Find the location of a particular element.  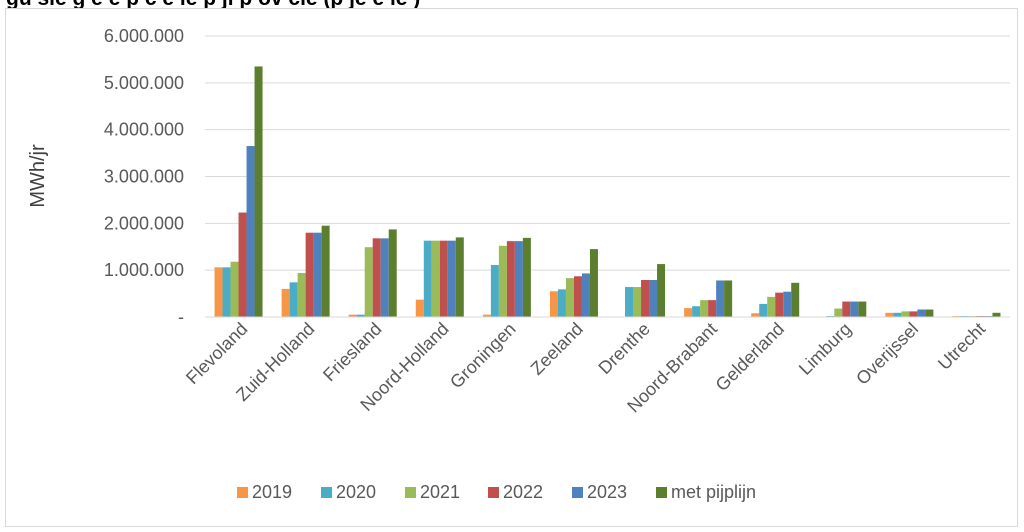

y-tick-label: 5.000.000 is located at coordinates (144, 83).